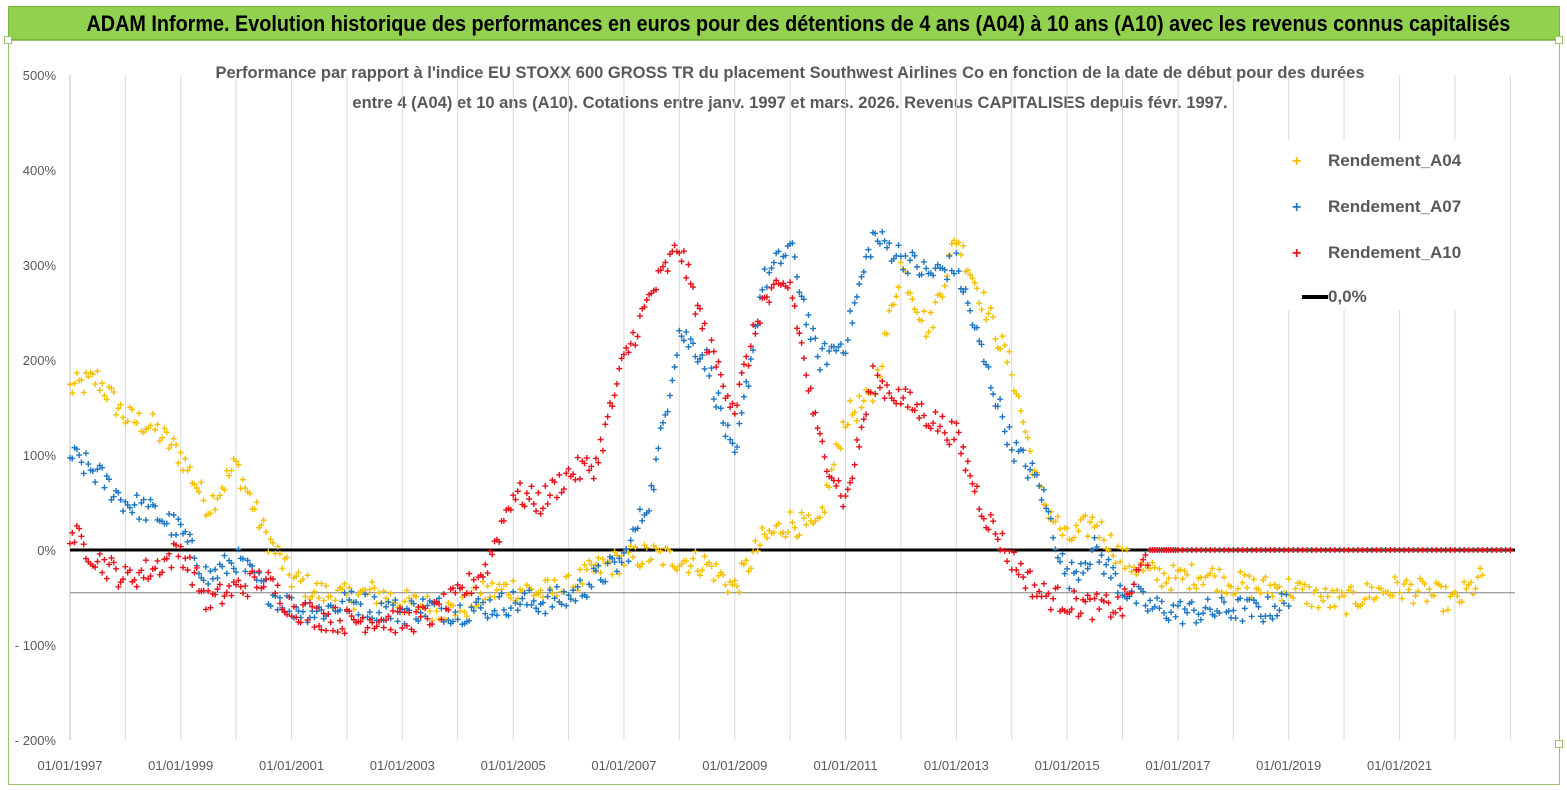 Image resolution: width=1567 pixels, height=790 pixels. What do you see at coordinates (8, 40) in the screenshot?
I see `resize-handle-top-left` at bounding box center [8, 40].